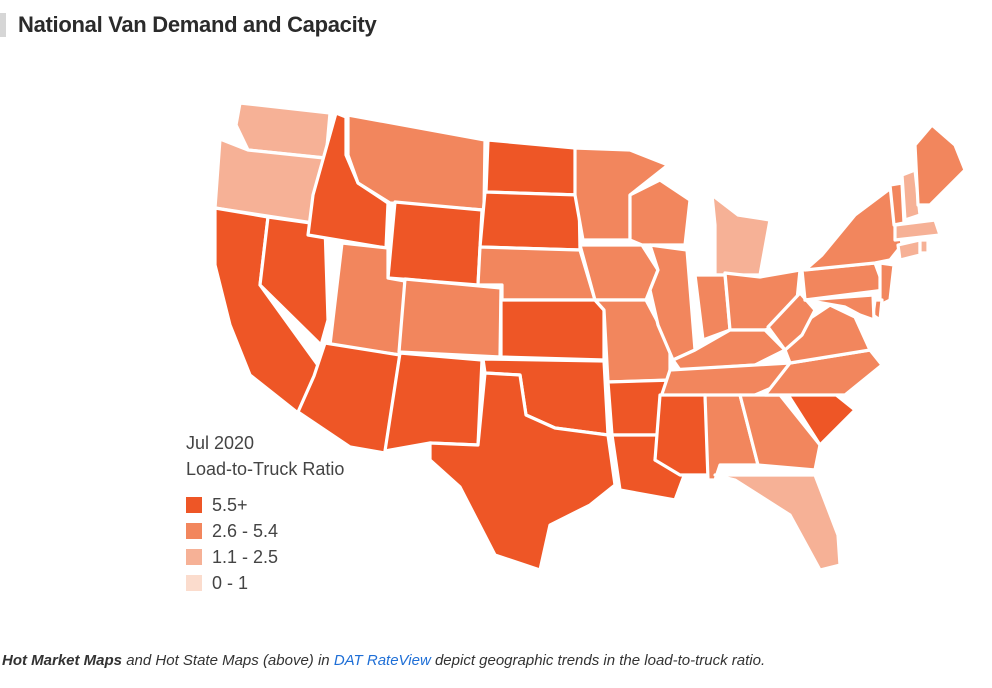 The width and height of the screenshot is (992, 688). Describe the element at coordinates (416, 162) in the screenshot. I see `state-mt` at that location.